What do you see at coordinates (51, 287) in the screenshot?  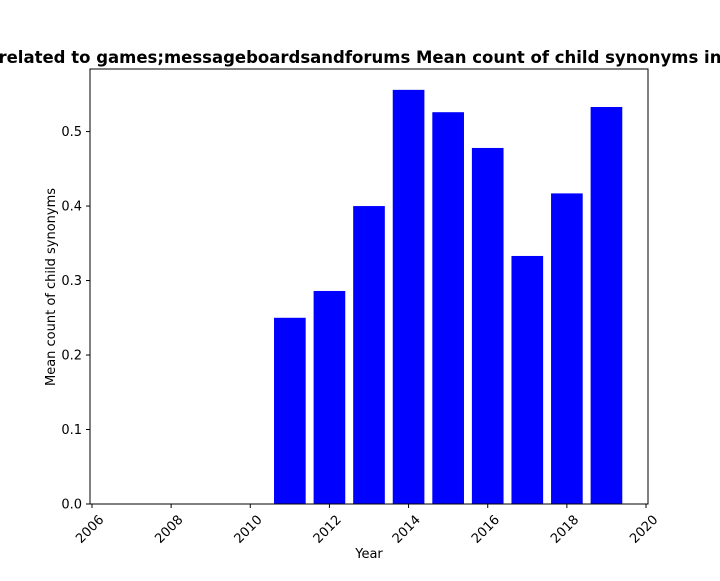 I see `y-axis-label: Mean count of child synonyms` at bounding box center [51, 287].